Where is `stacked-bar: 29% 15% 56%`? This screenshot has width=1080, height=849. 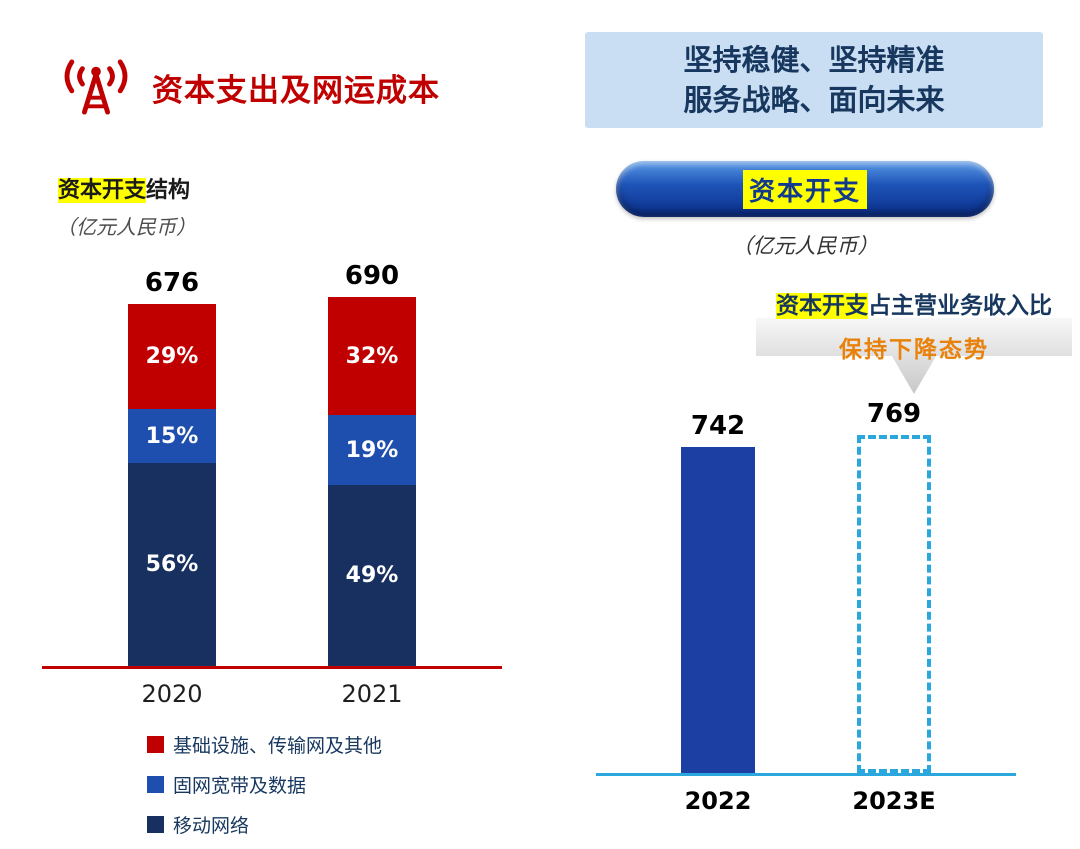
stacked-bar: 29% 15% 56% is located at coordinates (172, 485).